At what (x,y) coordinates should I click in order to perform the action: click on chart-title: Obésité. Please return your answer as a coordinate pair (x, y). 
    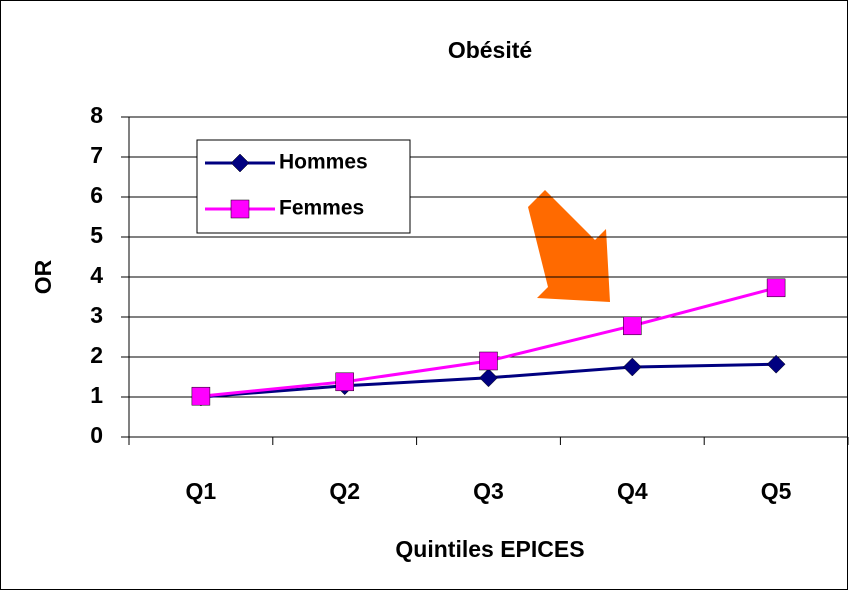
    Looking at the image, I should click on (490, 50).